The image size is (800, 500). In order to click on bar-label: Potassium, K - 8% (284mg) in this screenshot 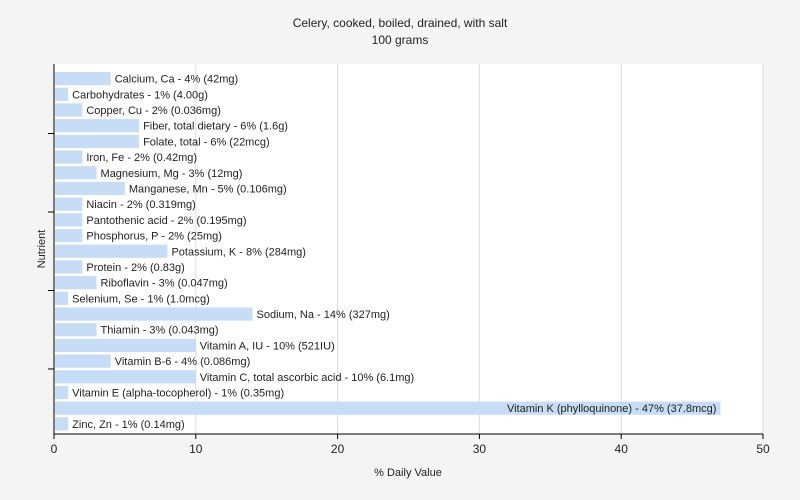, I will do `click(238, 252)`.